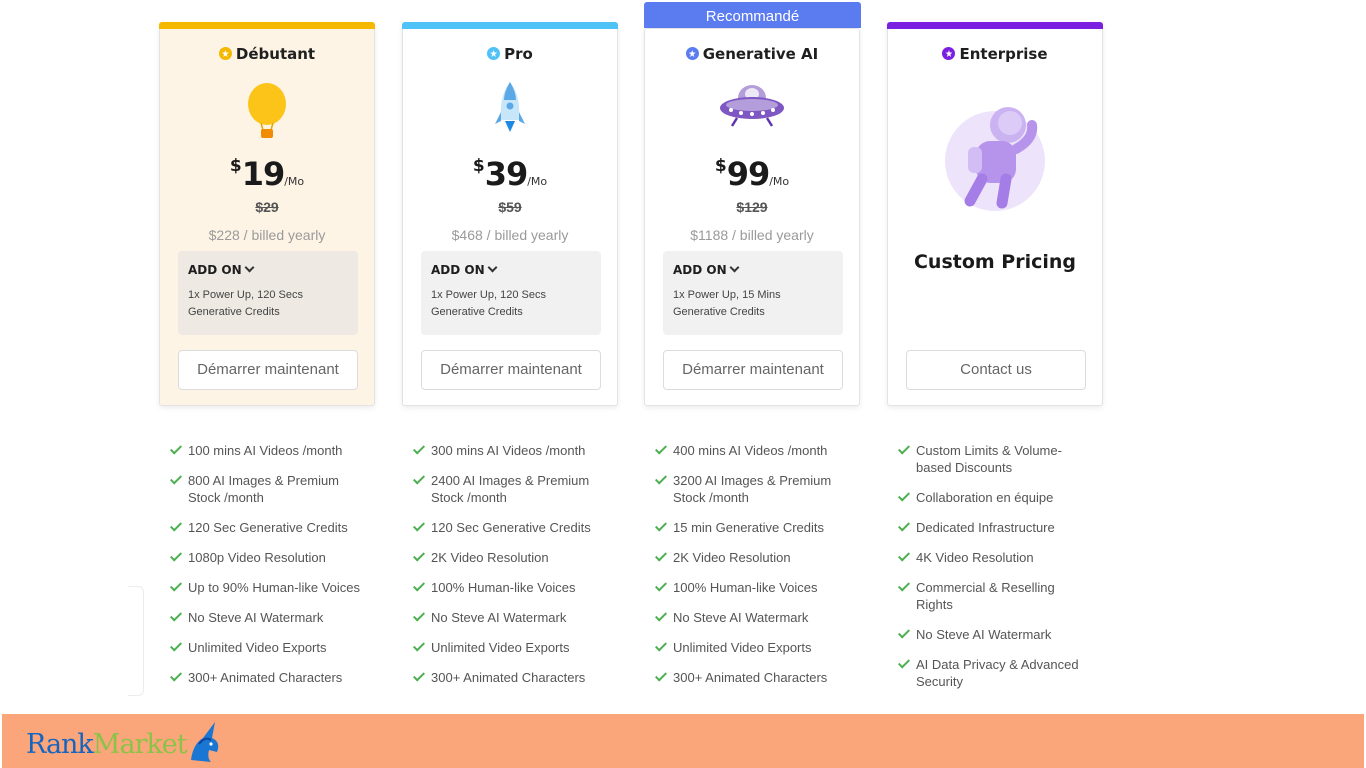  Describe the element at coordinates (506, 174) in the screenshot. I see `price-amount: 39` at that location.